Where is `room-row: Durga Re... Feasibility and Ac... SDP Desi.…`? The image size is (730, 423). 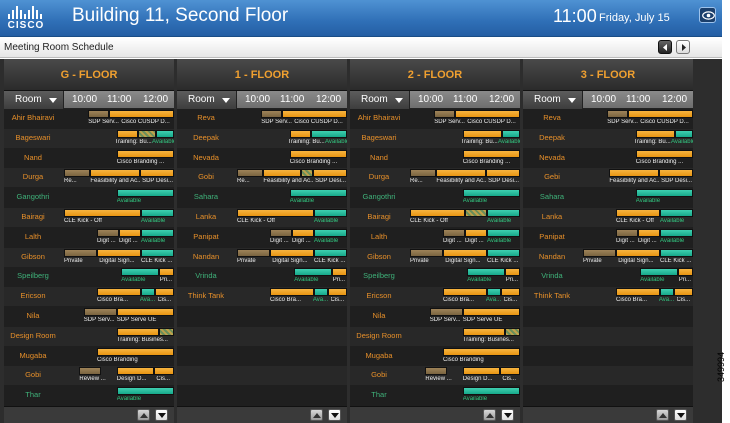
room-row: Durga Re... Feasibility and Ac... SDP Desi.… is located at coordinates (435, 178).